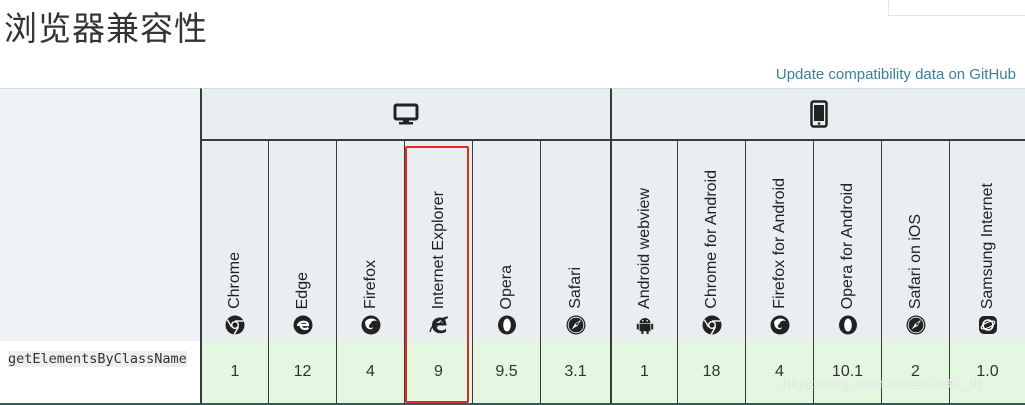  What do you see at coordinates (302, 290) in the screenshot?
I see `browser-label: Edge` at bounding box center [302, 290].